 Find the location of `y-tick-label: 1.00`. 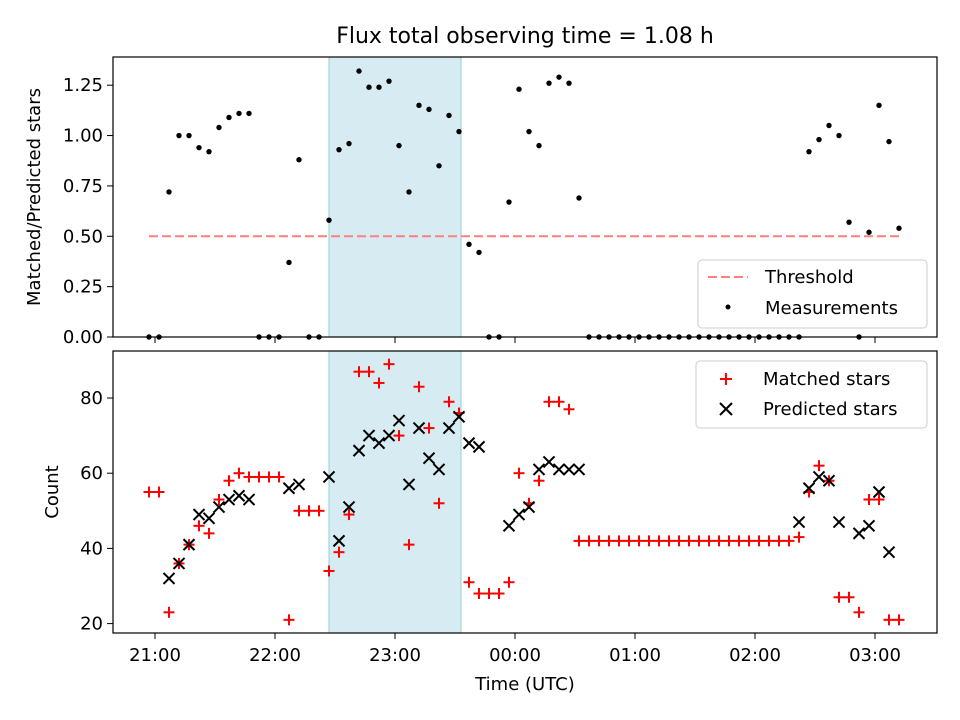

y-tick-label: 1.00 is located at coordinates (83, 136).